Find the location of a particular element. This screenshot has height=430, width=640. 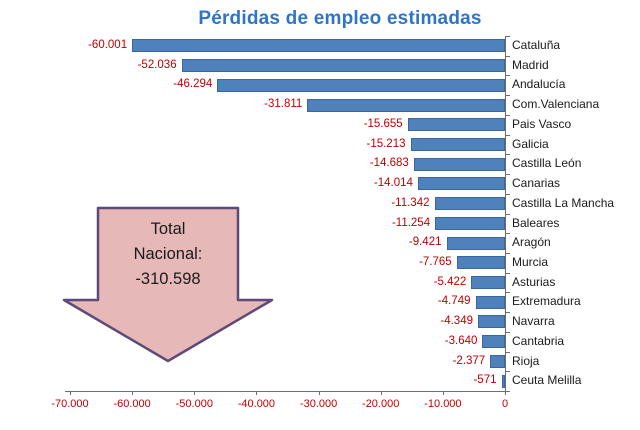

x-axis-label: -10.000 is located at coordinates (443, 404).